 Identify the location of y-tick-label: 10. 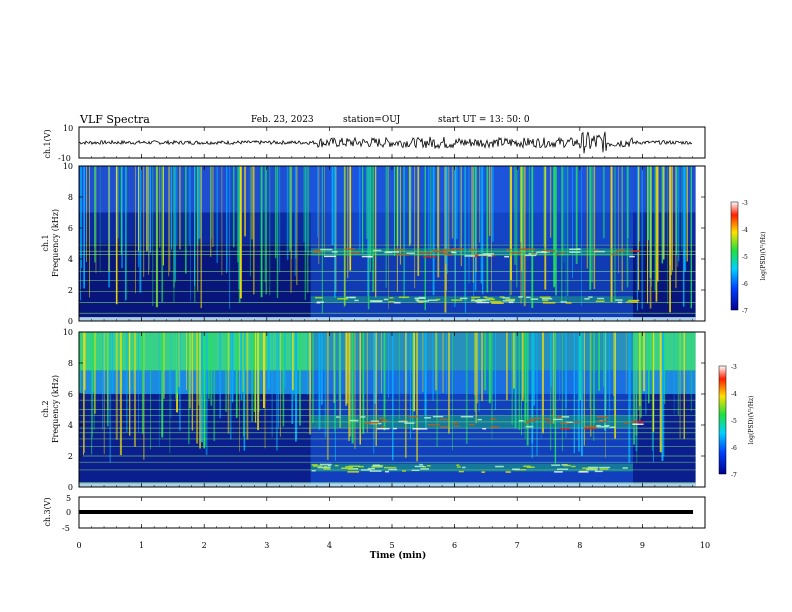
(68, 332).